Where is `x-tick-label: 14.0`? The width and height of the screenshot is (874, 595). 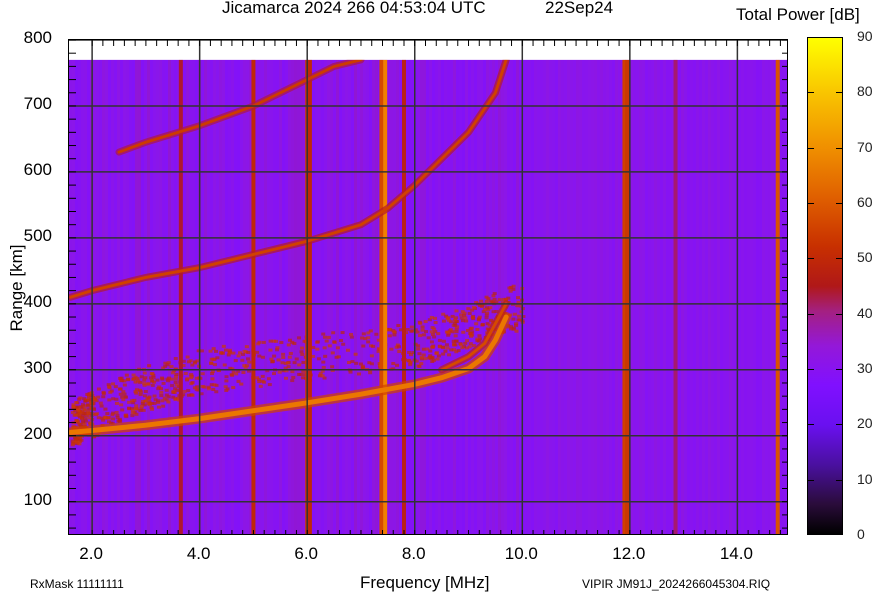
x-tick-label: 14.0 is located at coordinates (736, 553).